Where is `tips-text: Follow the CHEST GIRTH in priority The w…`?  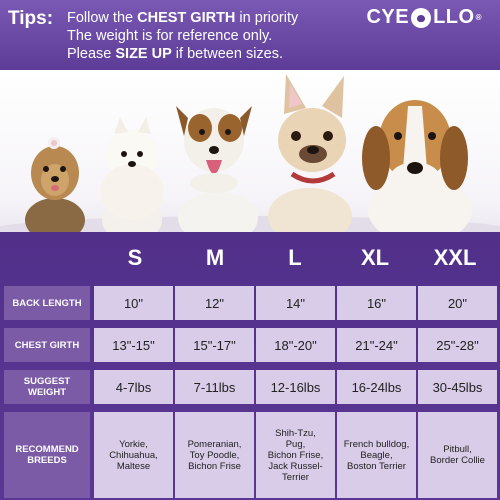 tips-text: Follow the CHEST GIRTH in priority The w… is located at coordinates (207, 36).